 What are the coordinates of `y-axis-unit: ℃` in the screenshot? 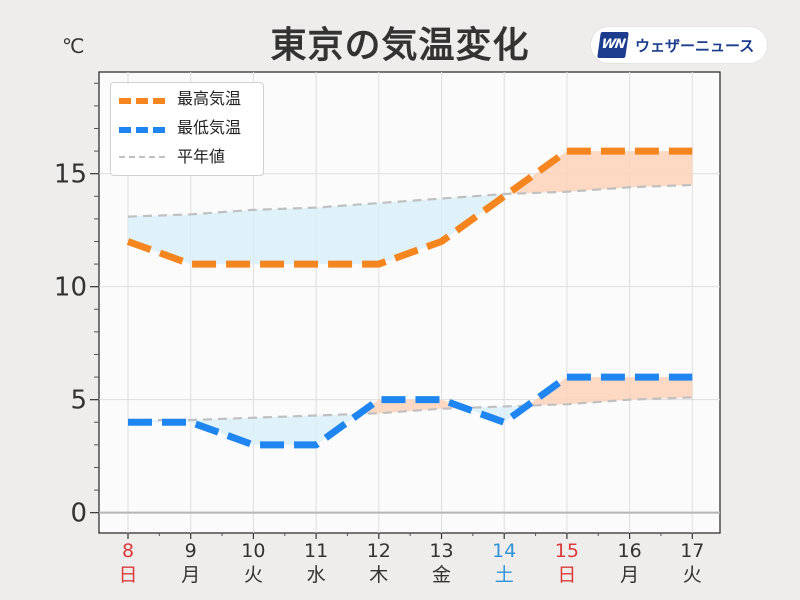 It's located at (73, 46).